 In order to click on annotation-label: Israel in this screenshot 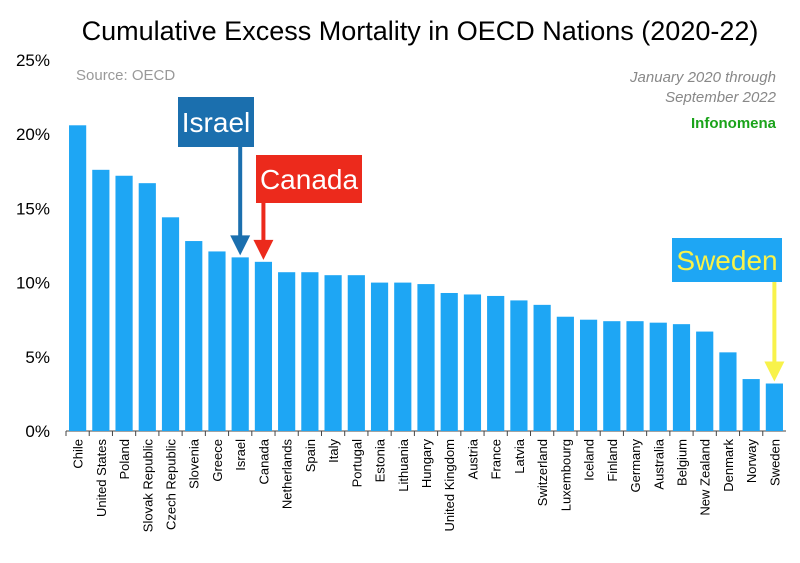, I will do `click(216, 122)`.